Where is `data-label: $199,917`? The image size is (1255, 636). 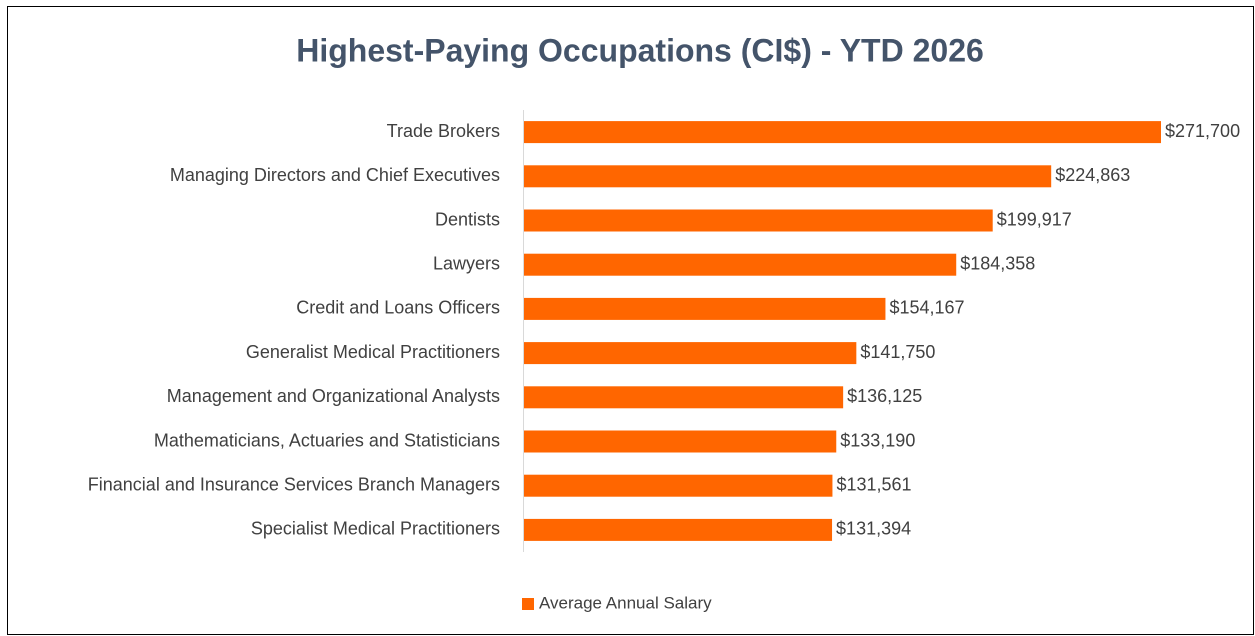
data-label: $199,917 is located at coordinates (1034, 219).